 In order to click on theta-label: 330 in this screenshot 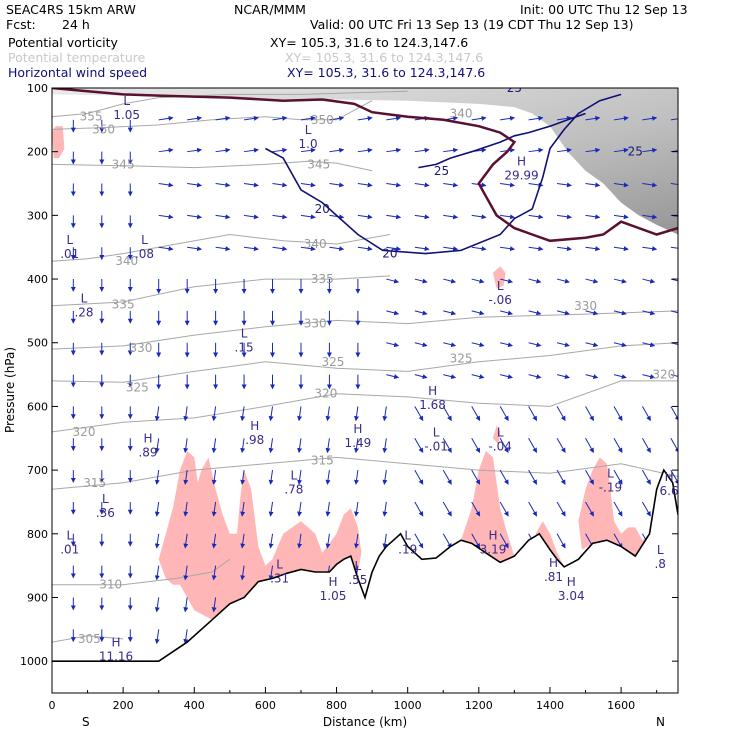, I will do `click(140, 348)`.